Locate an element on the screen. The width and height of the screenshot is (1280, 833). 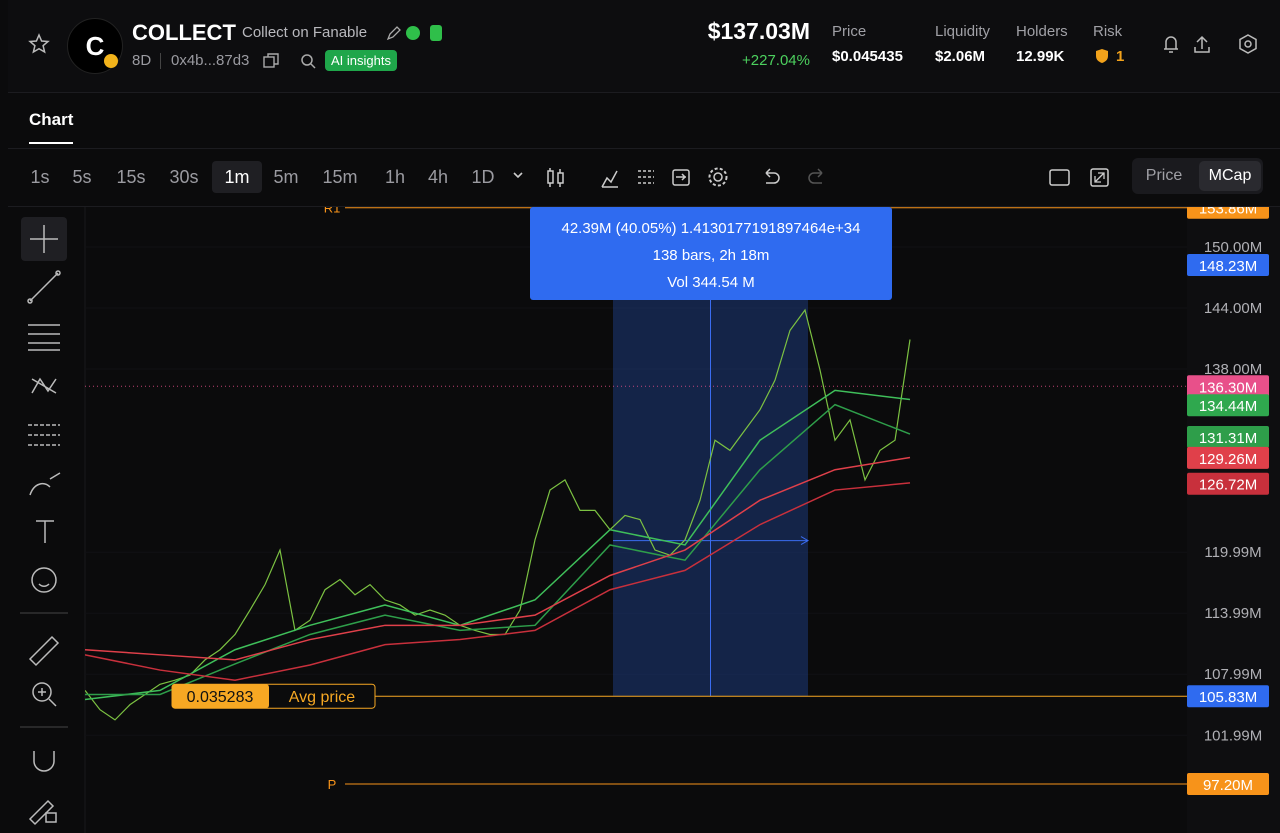
avg-price-value-bg is located at coordinates (220, 696).